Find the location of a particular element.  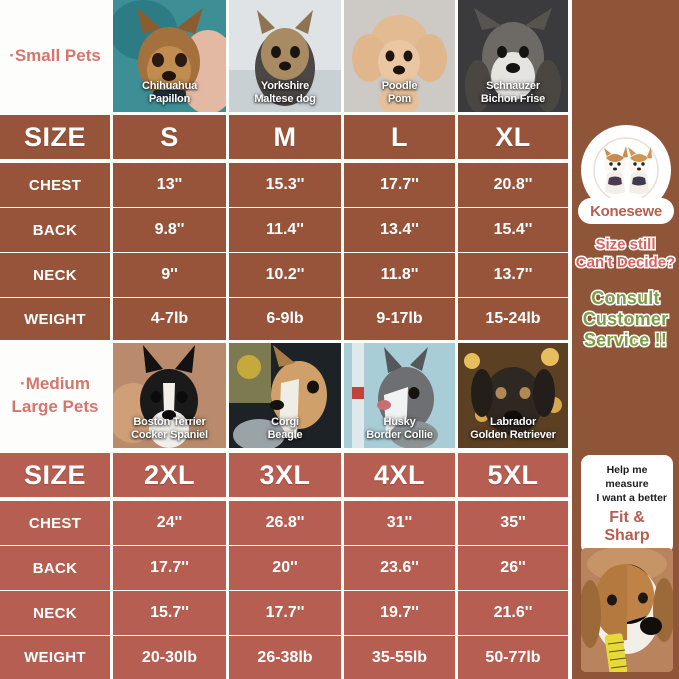

boston-terrier-photo: Boston Terrier Cocker Spaniel is located at coordinates (169, 395).